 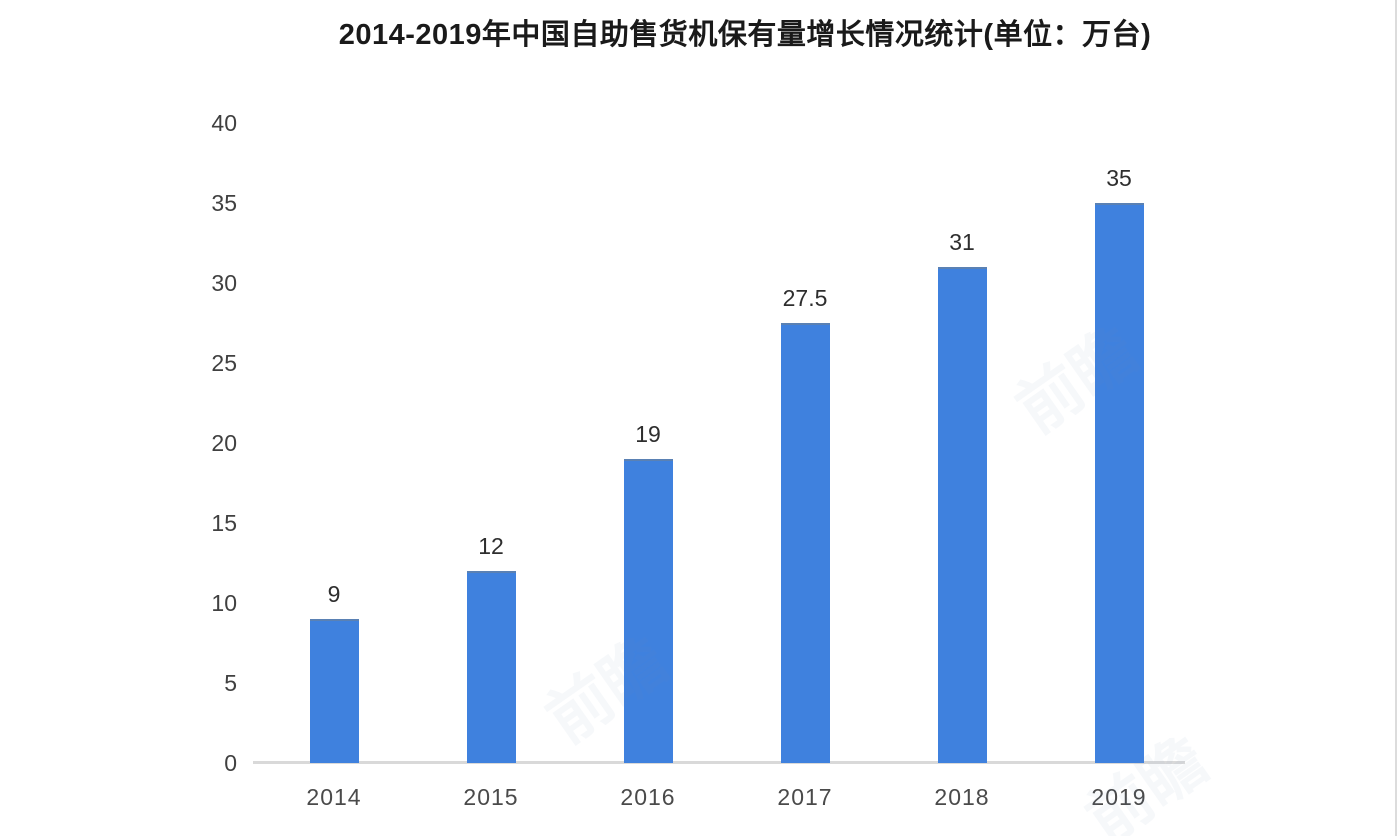 I want to click on y-axis-tick-40: 40, so click(x=224, y=123).